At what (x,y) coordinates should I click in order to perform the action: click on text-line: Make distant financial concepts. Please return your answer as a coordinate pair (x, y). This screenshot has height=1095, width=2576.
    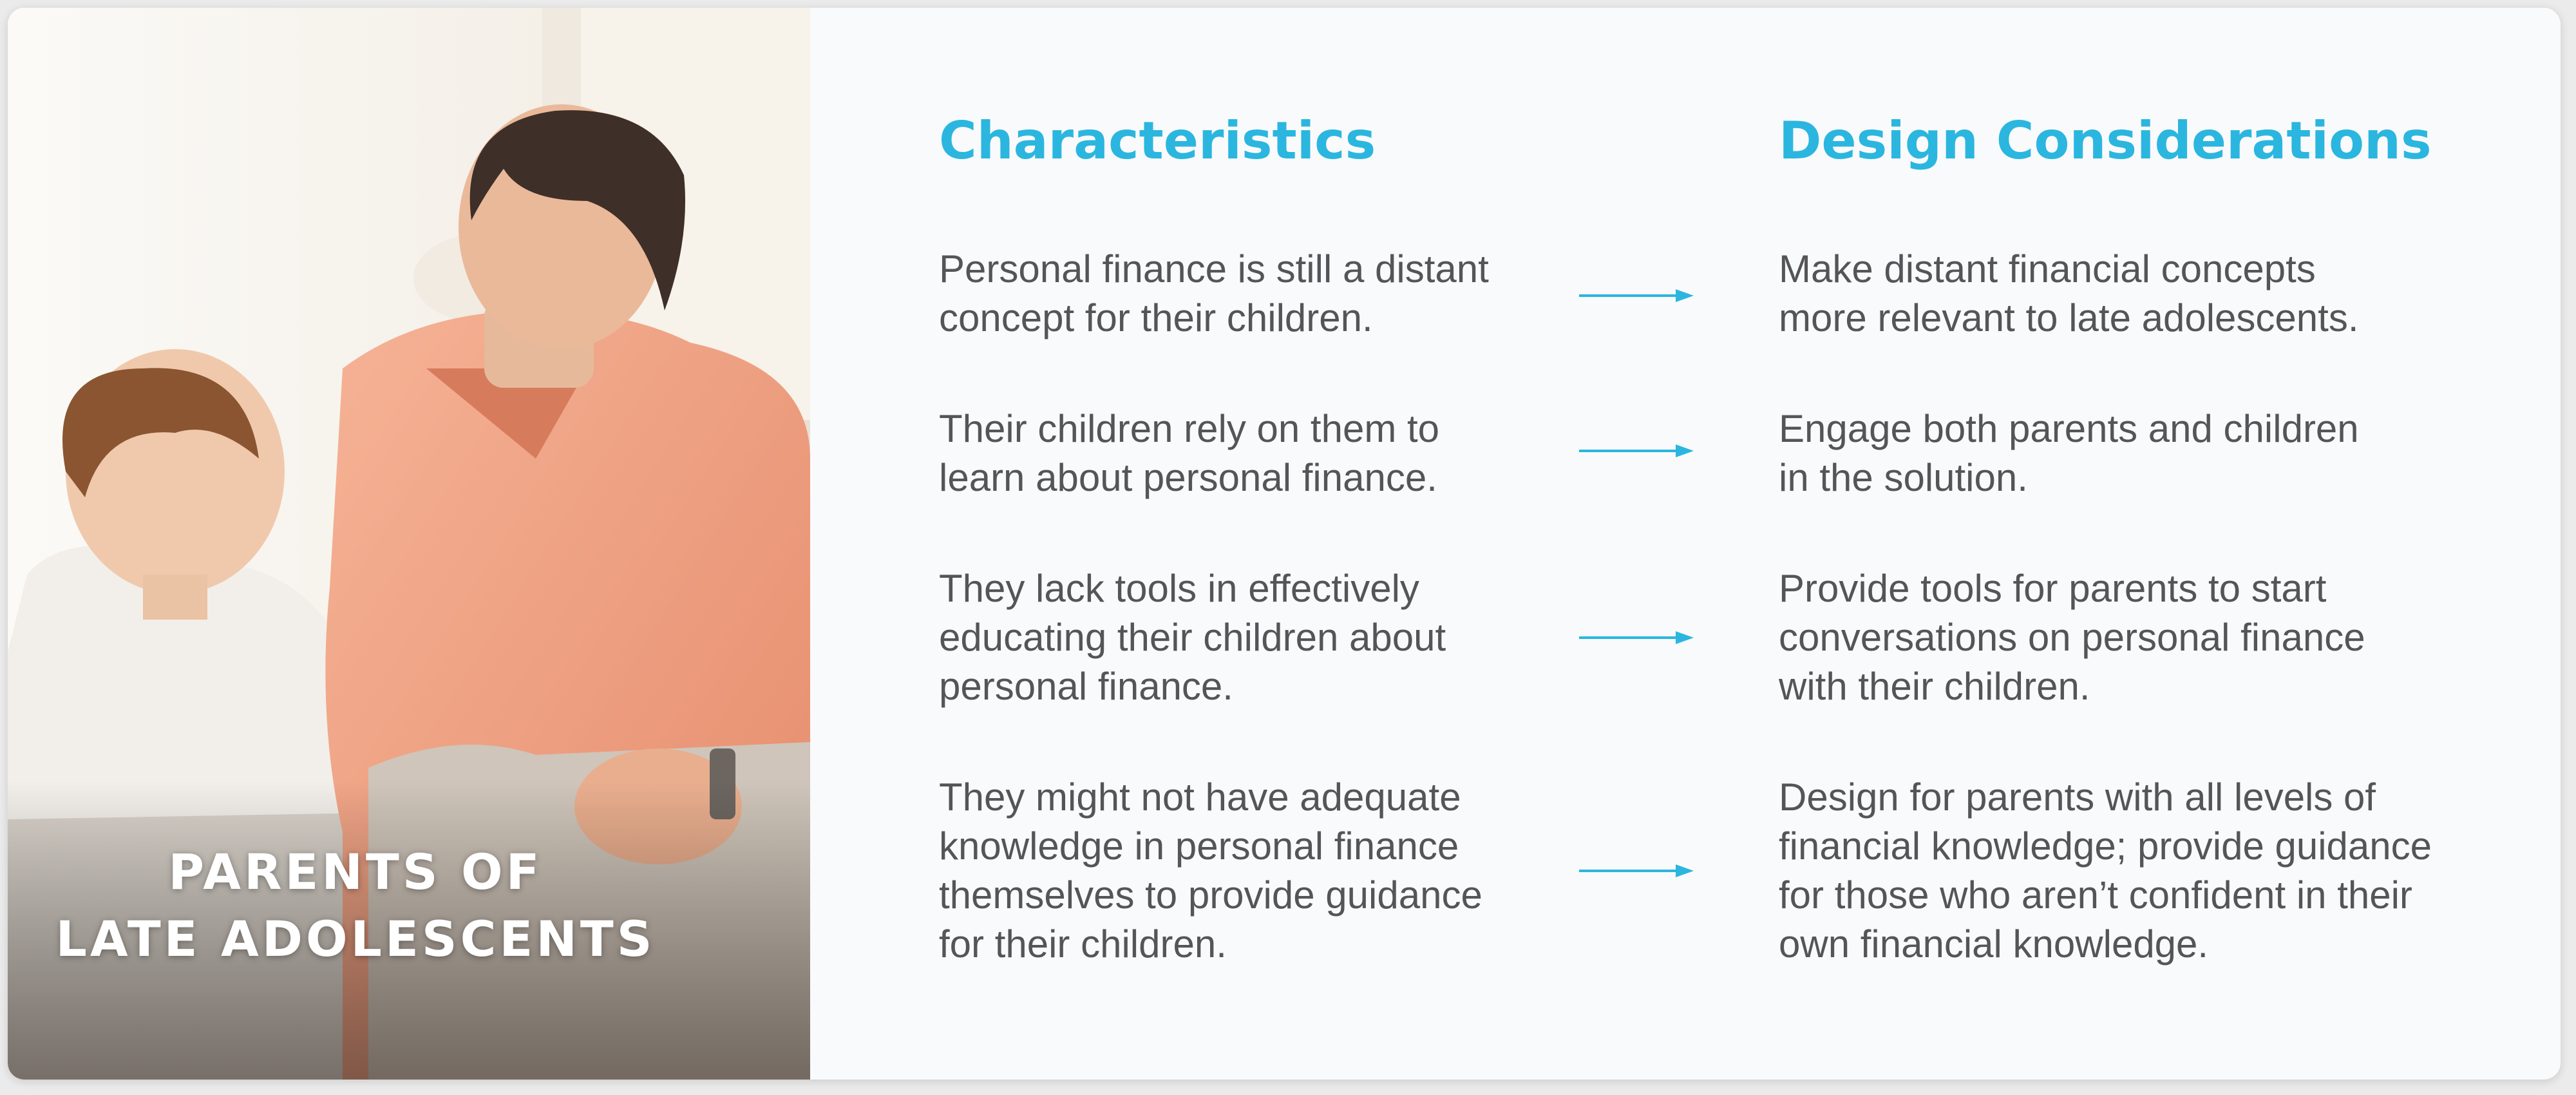
    Looking at the image, I should click on (2047, 268).